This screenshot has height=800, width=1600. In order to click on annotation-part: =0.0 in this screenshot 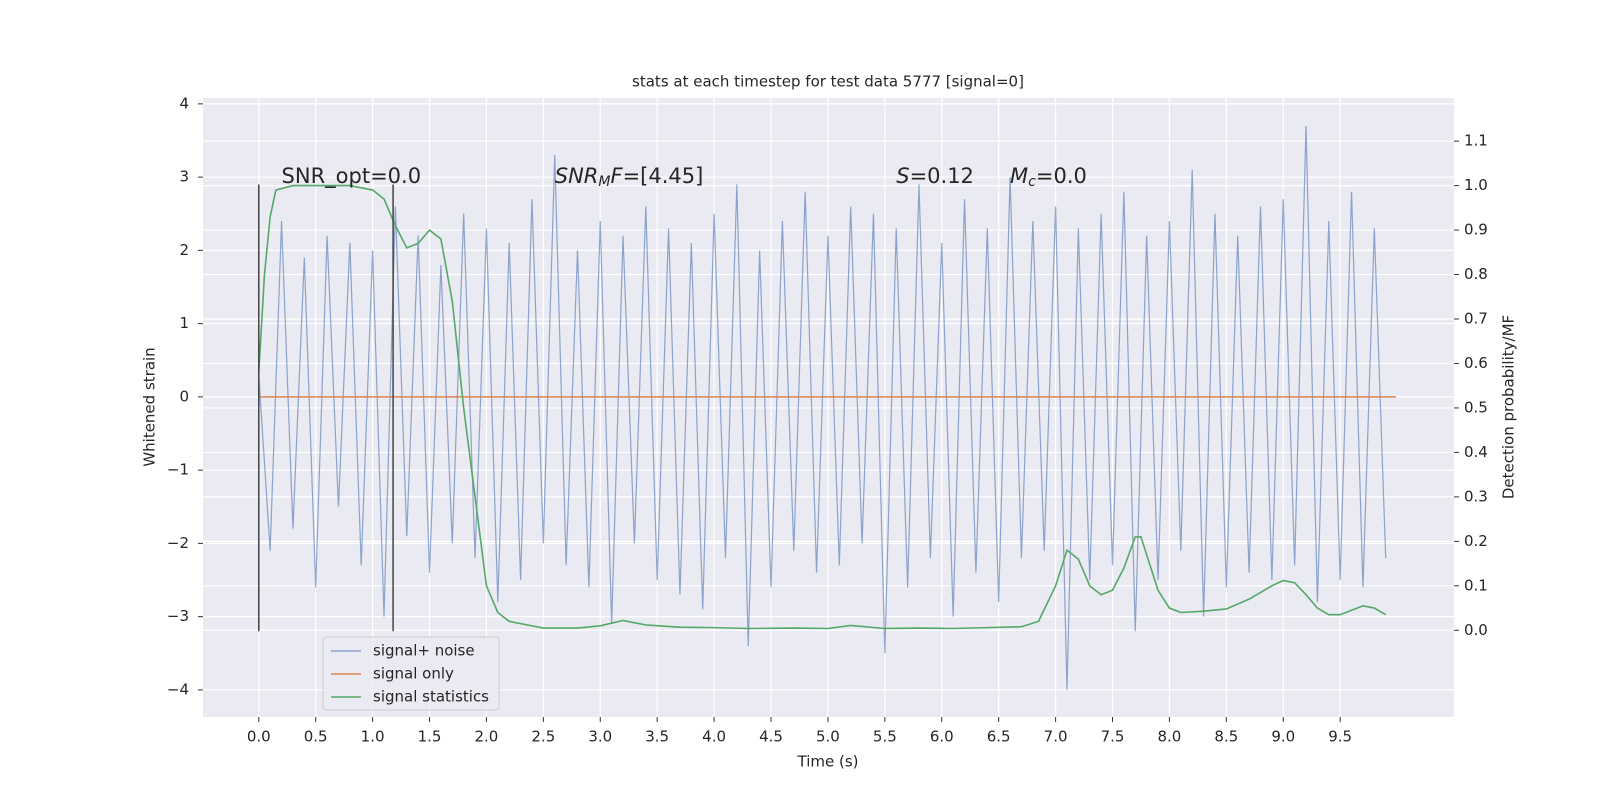, I will do `click(1061, 176)`.